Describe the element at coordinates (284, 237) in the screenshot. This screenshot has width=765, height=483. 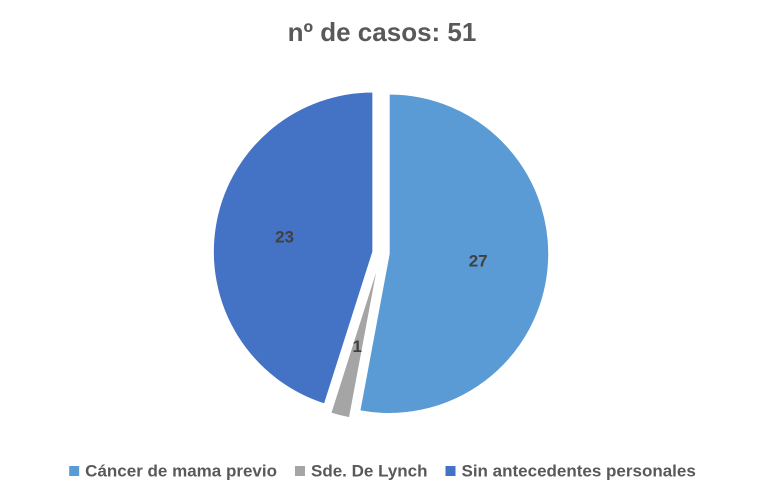
I see `data-label: 23` at that location.